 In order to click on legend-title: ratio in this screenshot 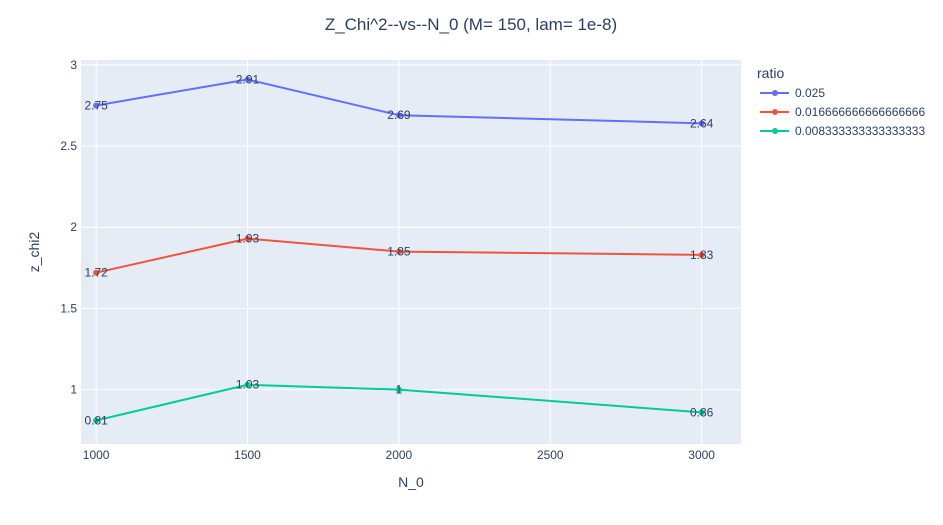, I will do `click(770, 73)`.